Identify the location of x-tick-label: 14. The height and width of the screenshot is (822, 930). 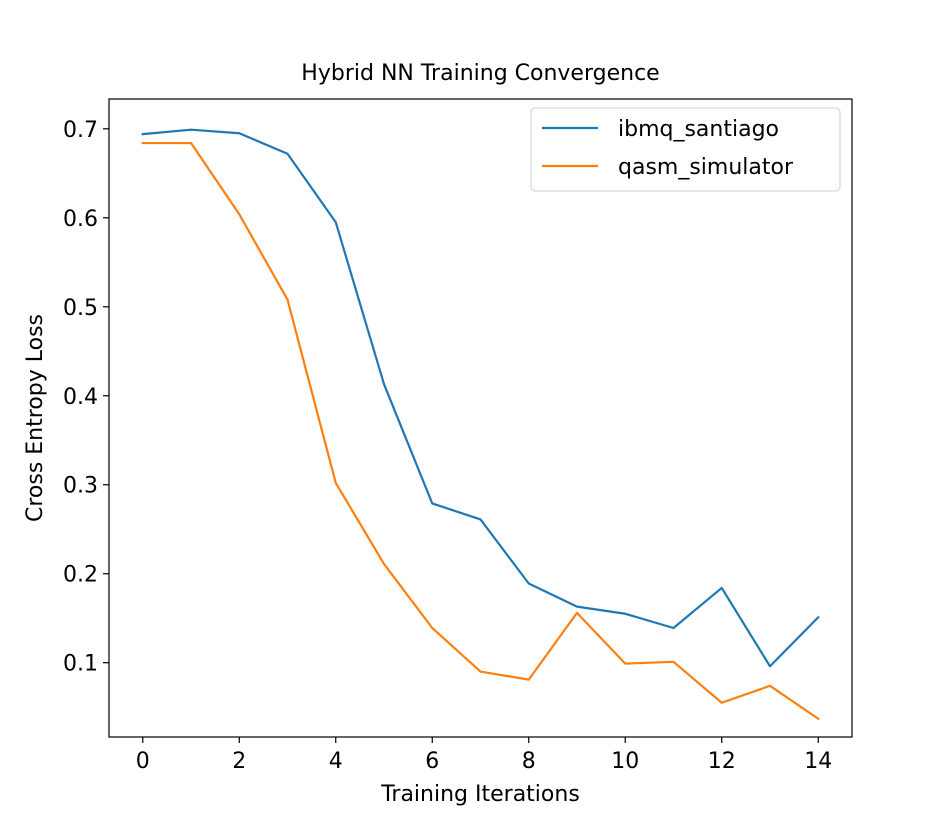
(818, 761).